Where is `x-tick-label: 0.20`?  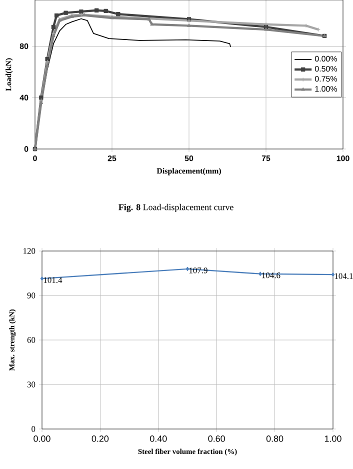 x-tick-label: 0.20 is located at coordinates (100, 439).